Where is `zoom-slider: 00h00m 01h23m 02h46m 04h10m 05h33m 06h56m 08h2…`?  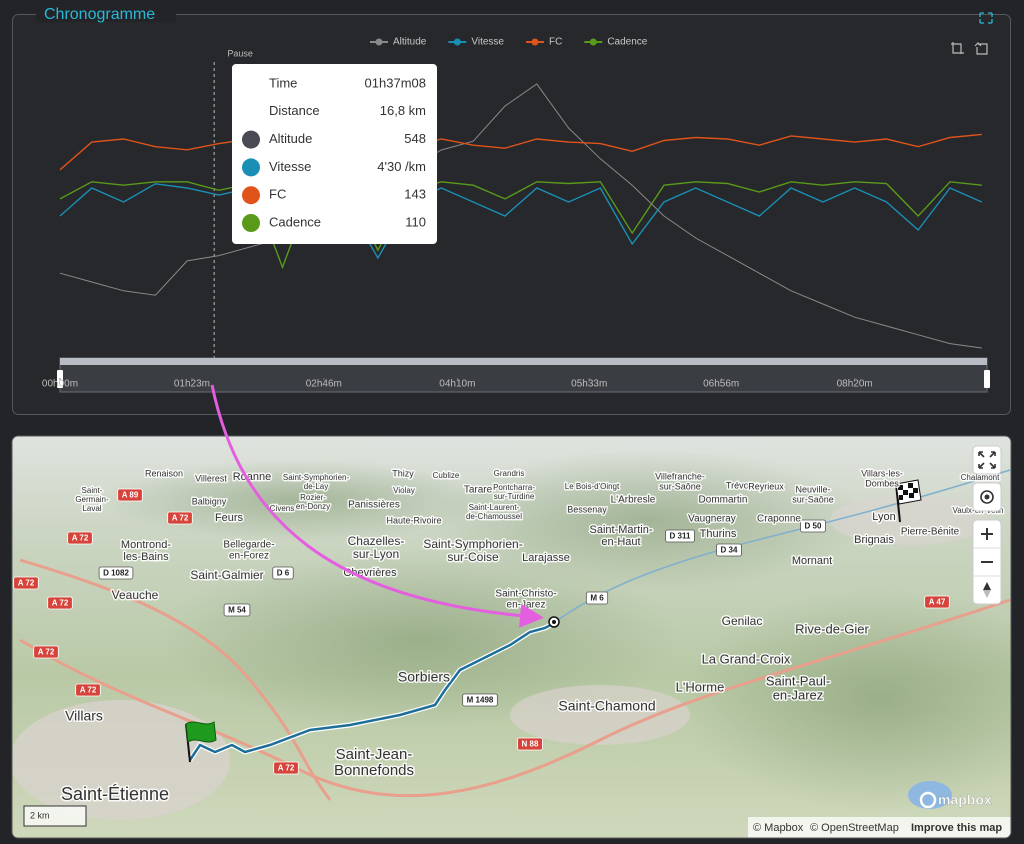
zoom-slider: 00h00m 01h23m 02h46m 04h10m 05h33m 06h56m 08h2… is located at coordinates (516, 375).